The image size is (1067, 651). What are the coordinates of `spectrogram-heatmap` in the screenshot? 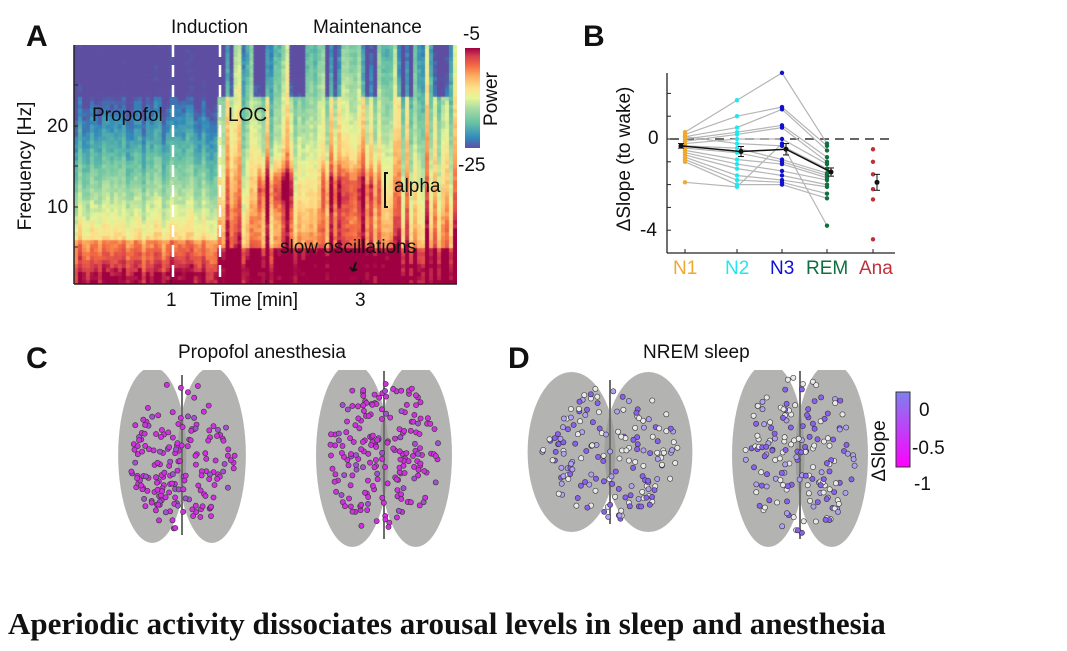 It's located at (265, 164).